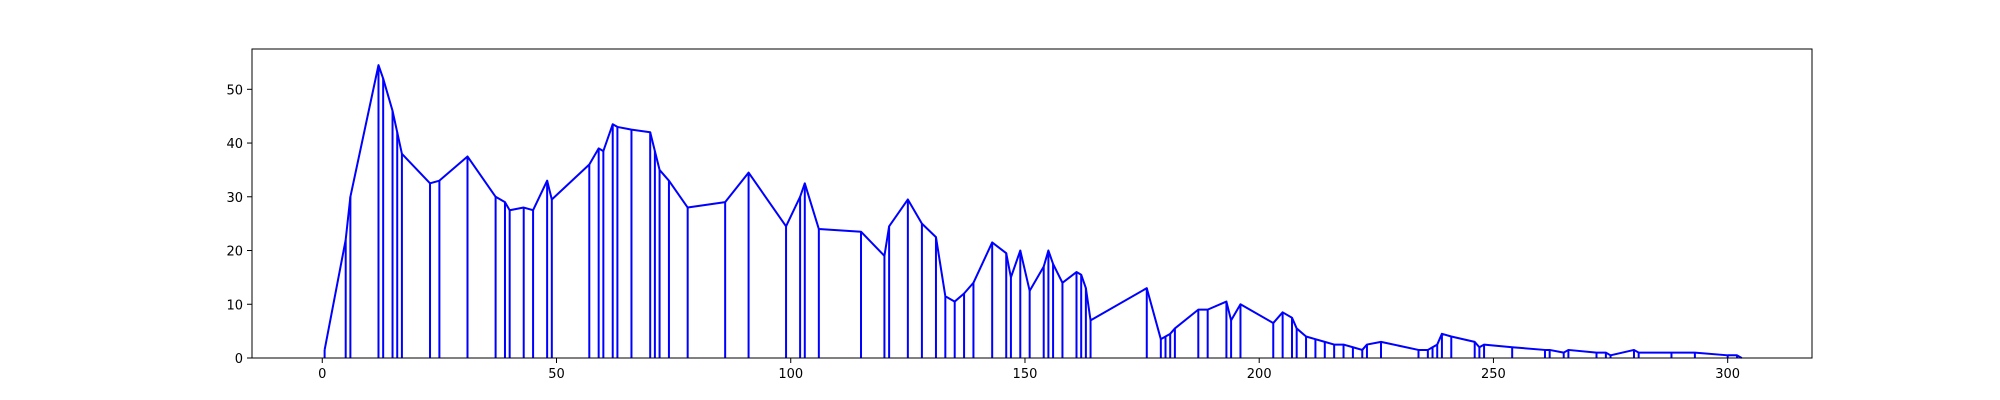  I want to click on y-tick-label: 30, so click(234, 198).